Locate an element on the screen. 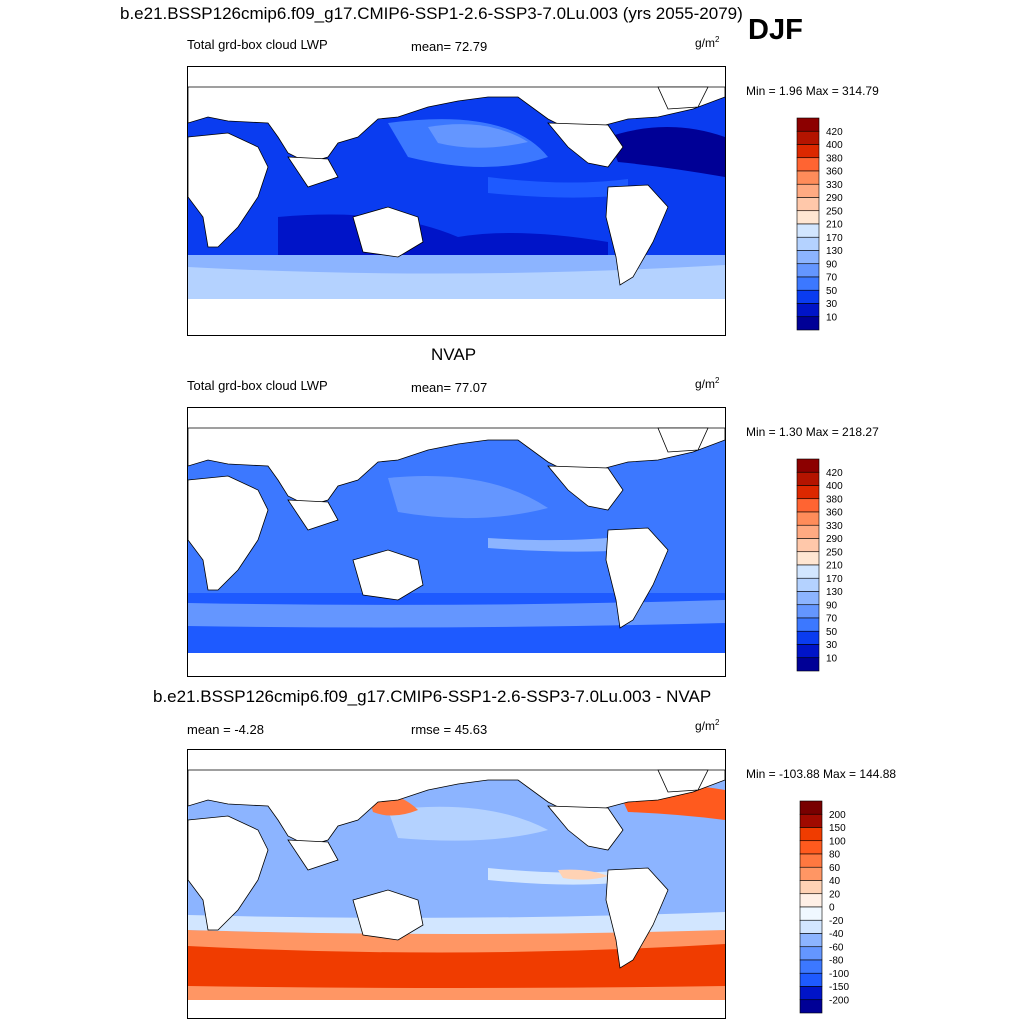 This screenshot has width=1024, height=1024. itcz-band is located at coordinates (558, 544).